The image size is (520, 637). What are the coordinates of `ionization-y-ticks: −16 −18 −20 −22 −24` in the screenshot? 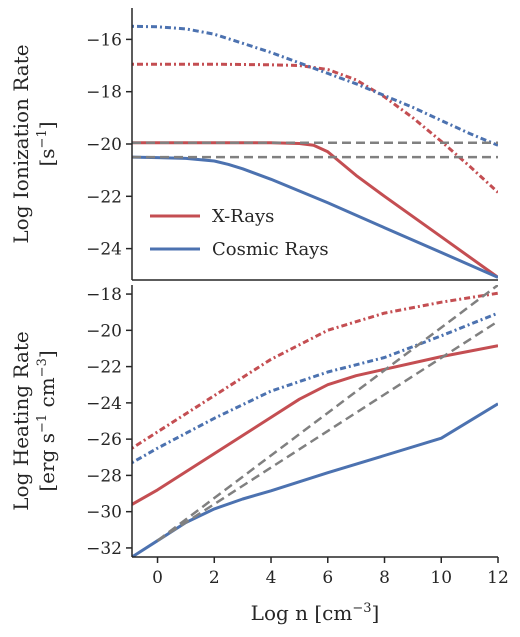 It's located at (109, 145).